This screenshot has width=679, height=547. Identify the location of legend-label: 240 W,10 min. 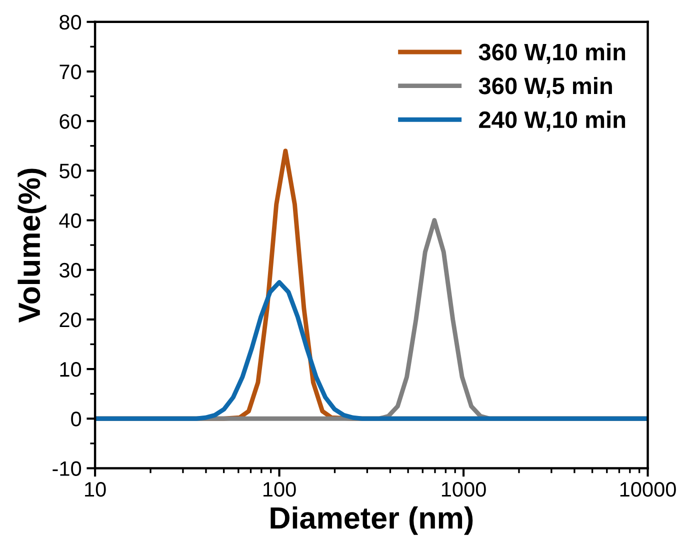
(552, 121).